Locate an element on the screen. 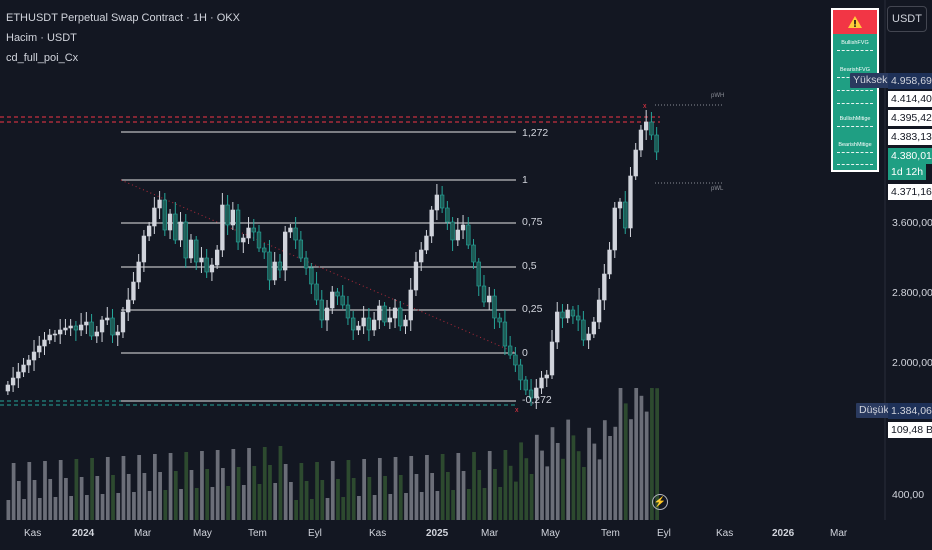  price-tag-4: 4.371,16 is located at coordinates (910, 192).